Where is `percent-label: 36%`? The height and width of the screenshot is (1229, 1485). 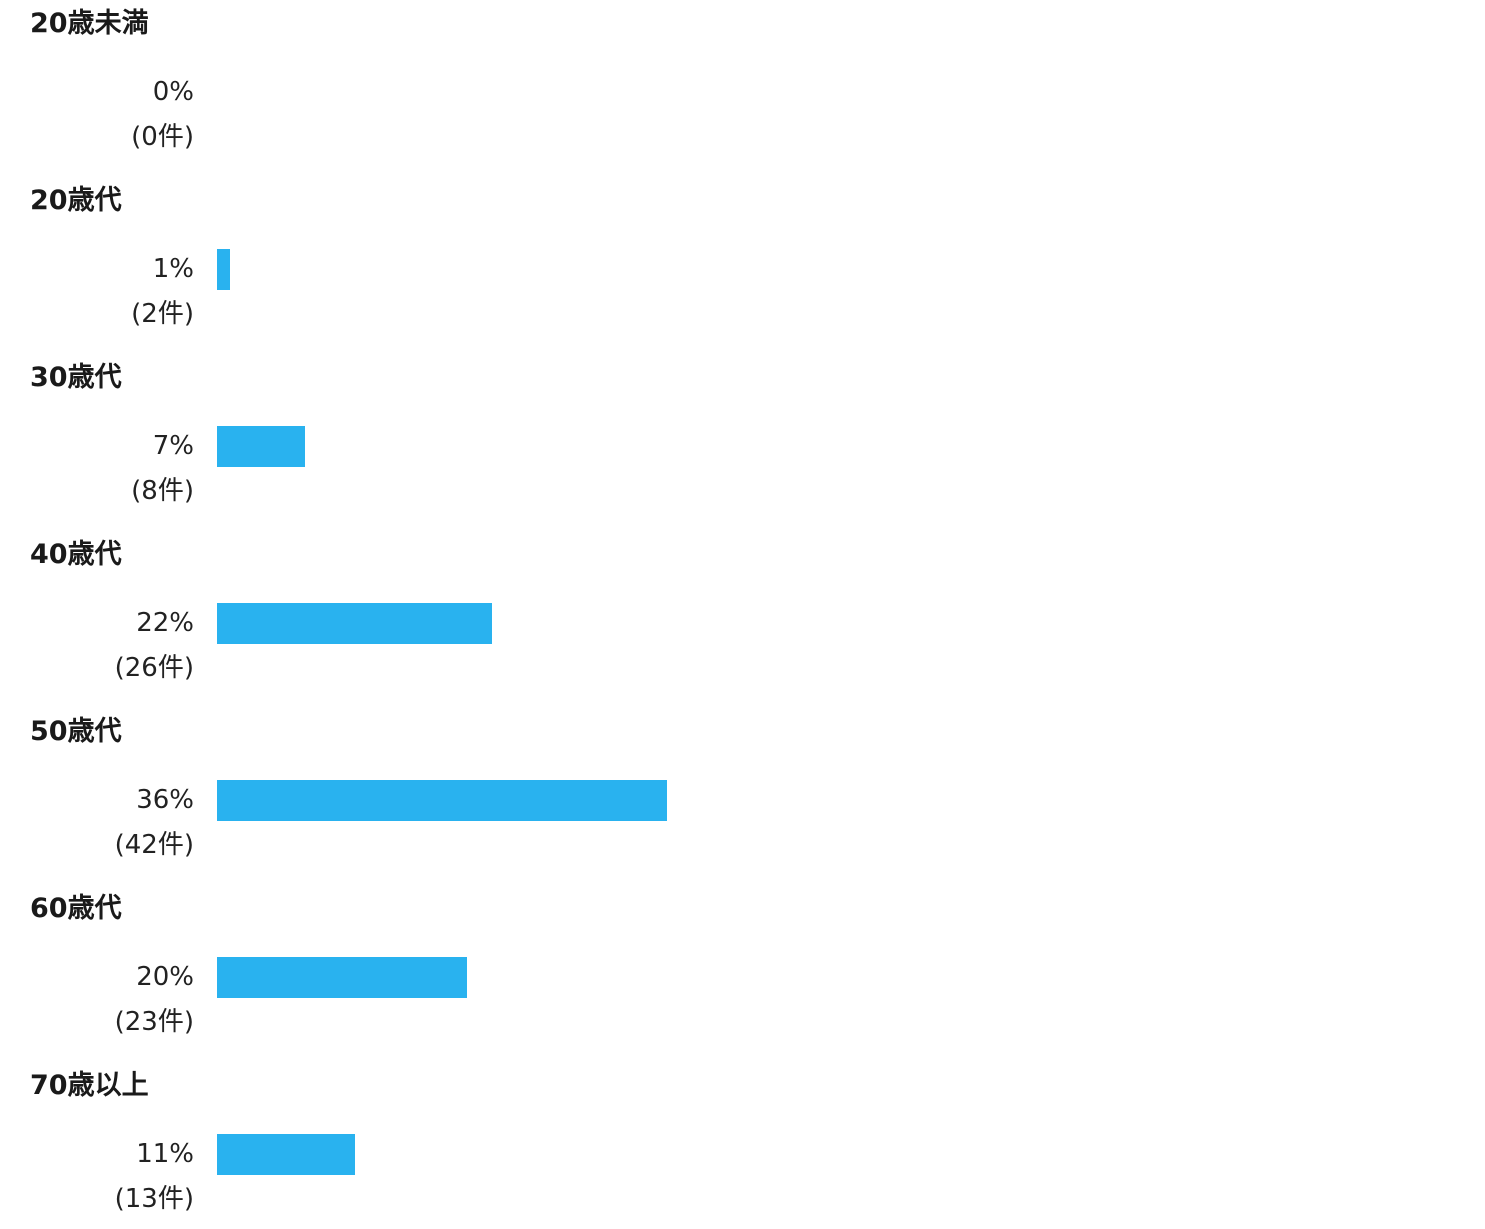 percent-label: 36% is located at coordinates (165, 800).